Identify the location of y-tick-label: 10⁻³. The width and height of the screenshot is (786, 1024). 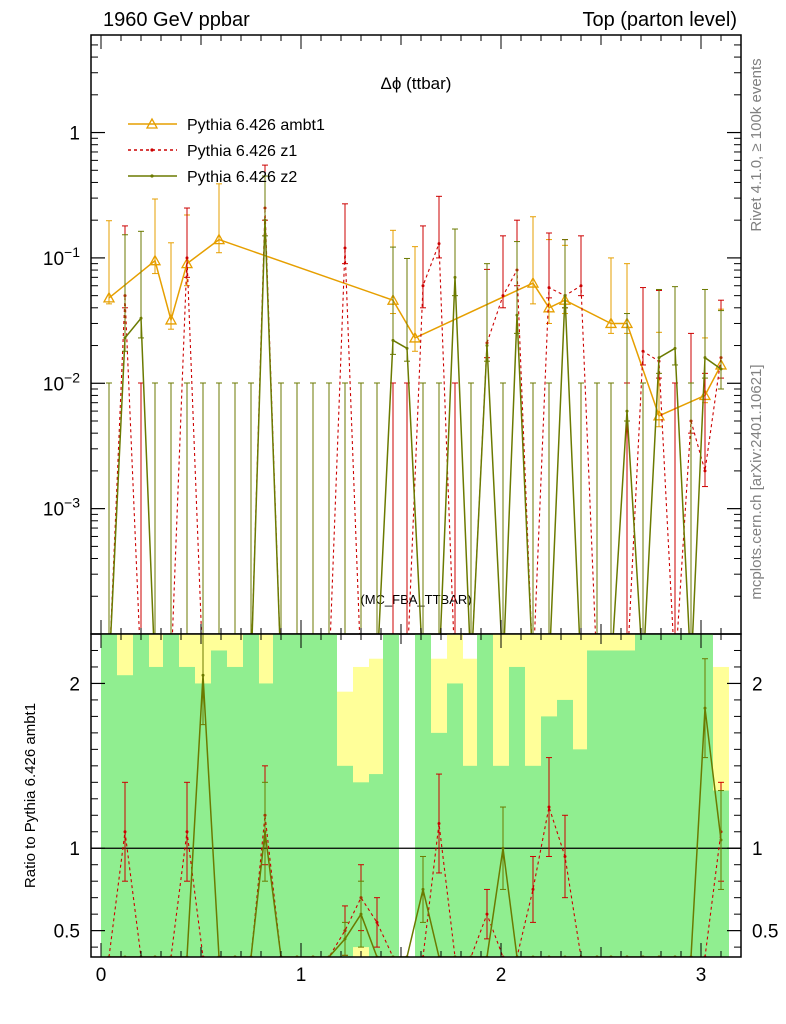
(61, 508).